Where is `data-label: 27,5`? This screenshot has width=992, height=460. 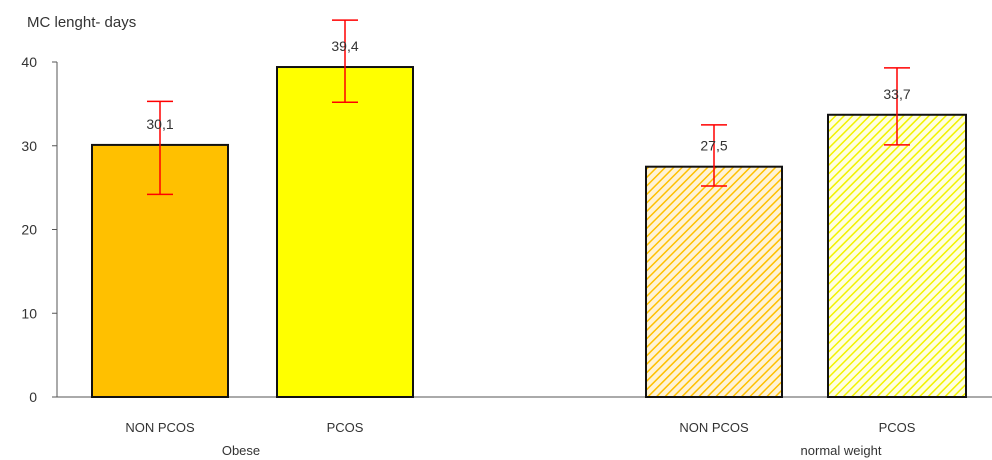
data-label: 27,5 is located at coordinates (713, 146).